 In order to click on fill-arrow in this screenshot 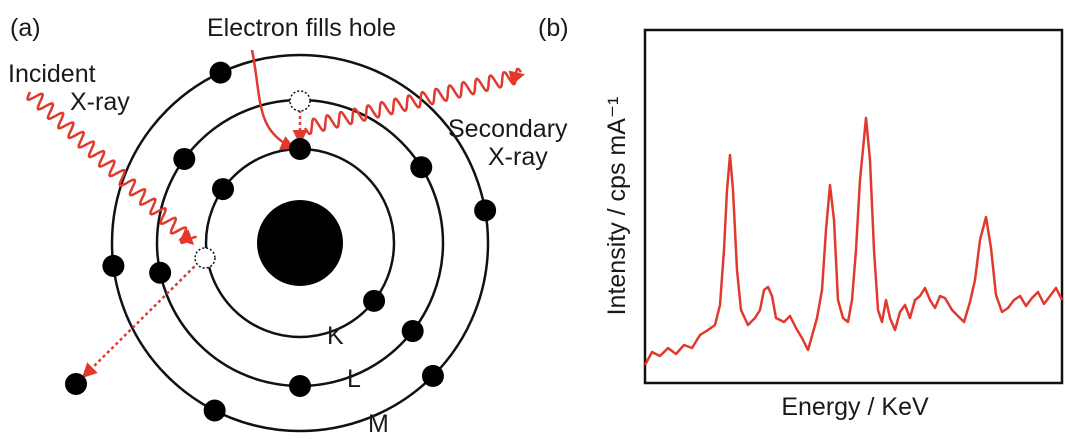, I will do `click(272, 99)`.